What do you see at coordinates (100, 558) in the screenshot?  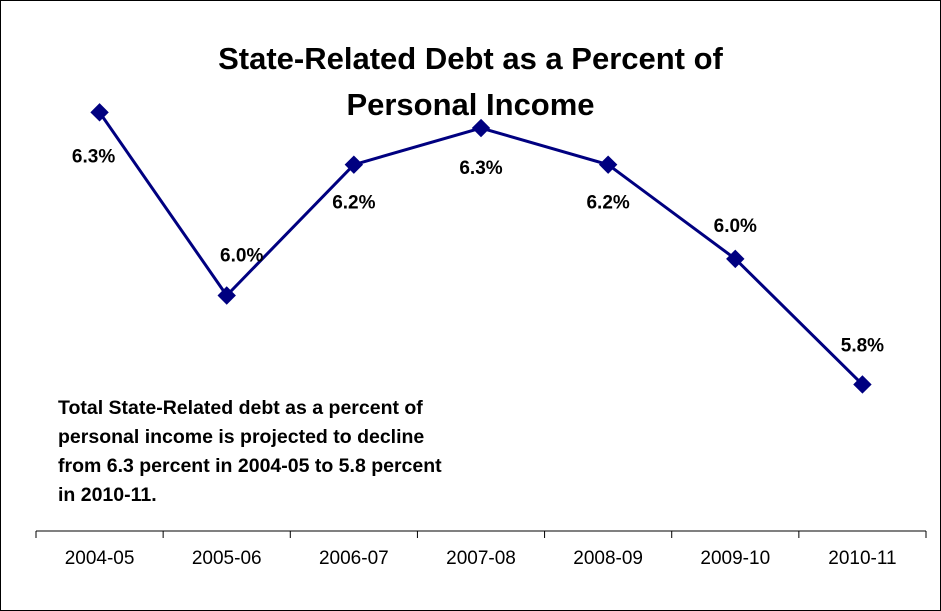 I see `x-tick-label: 2004-05` at bounding box center [100, 558].